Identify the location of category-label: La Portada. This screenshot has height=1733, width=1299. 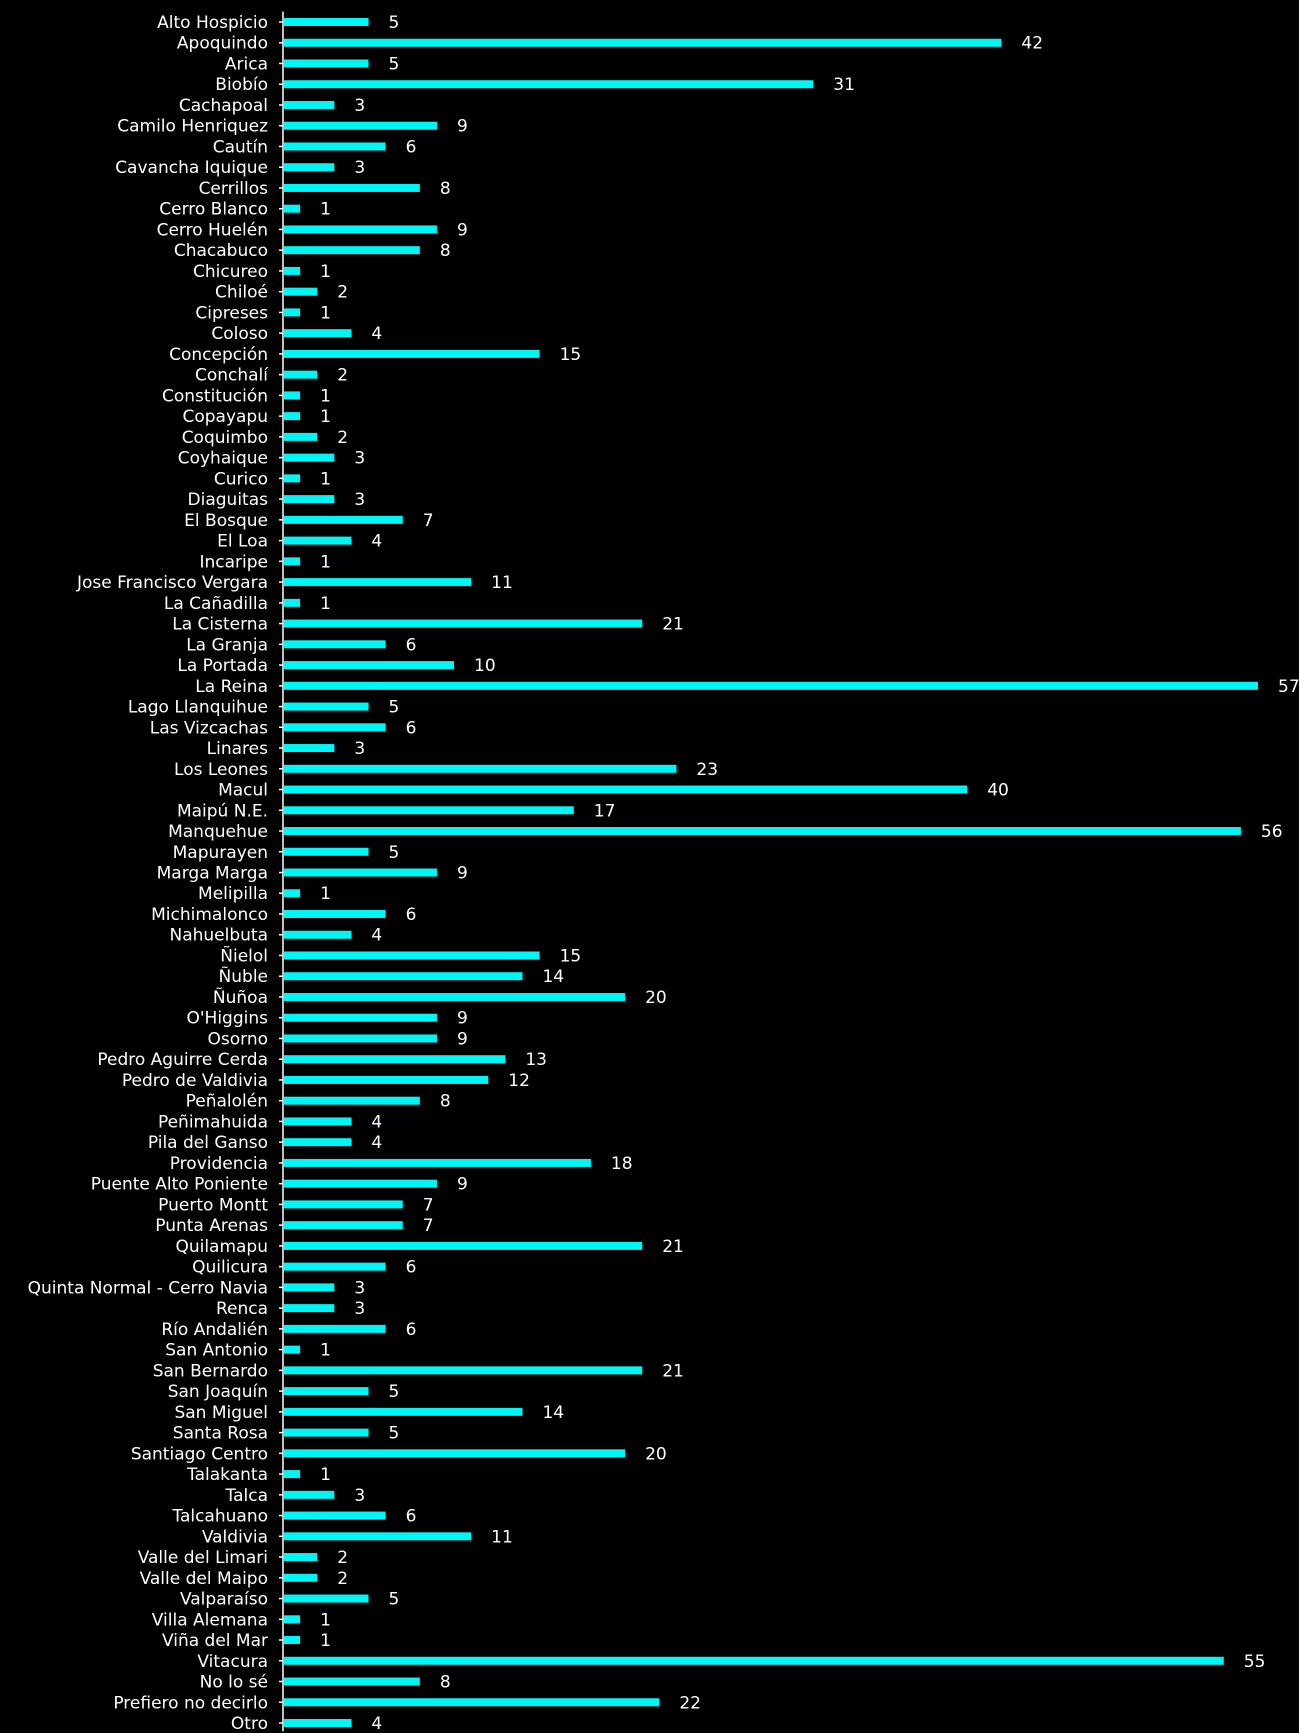
(222, 666).